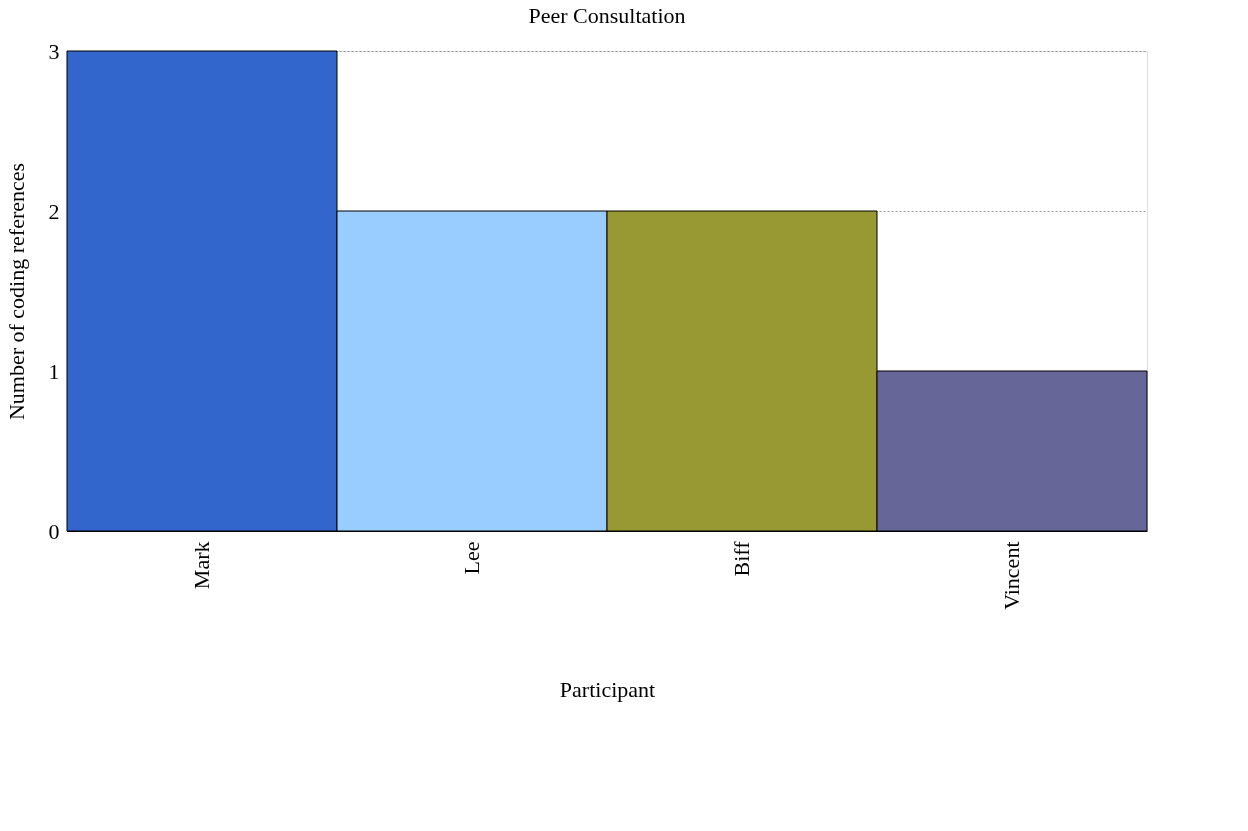  I want to click on y-tick-label: 0, so click(54, 531).